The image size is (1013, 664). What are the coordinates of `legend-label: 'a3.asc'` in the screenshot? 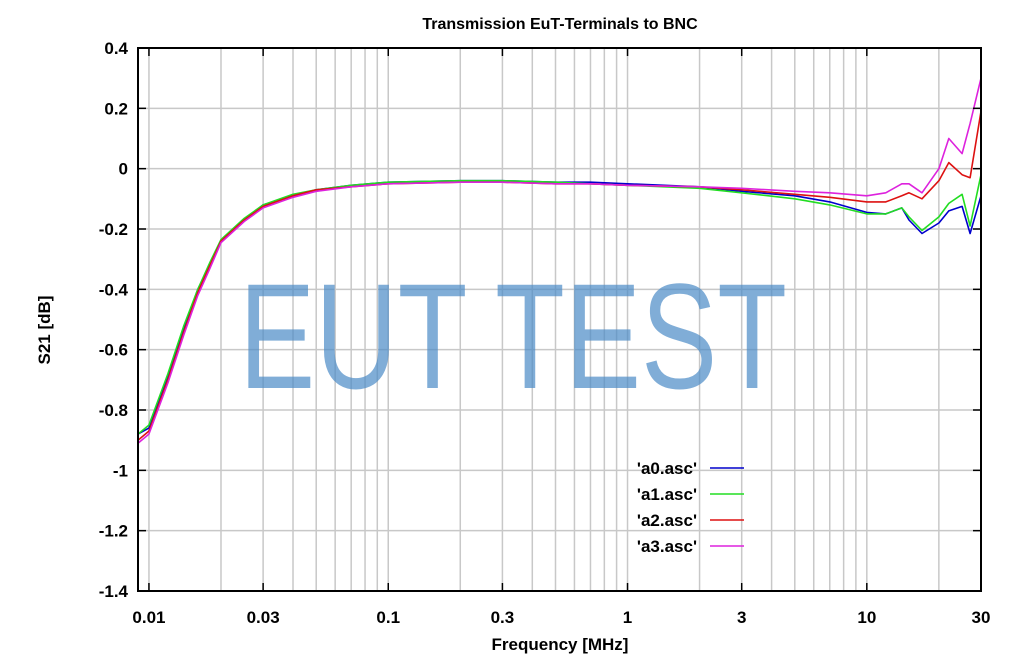 It's located at (667, 546).